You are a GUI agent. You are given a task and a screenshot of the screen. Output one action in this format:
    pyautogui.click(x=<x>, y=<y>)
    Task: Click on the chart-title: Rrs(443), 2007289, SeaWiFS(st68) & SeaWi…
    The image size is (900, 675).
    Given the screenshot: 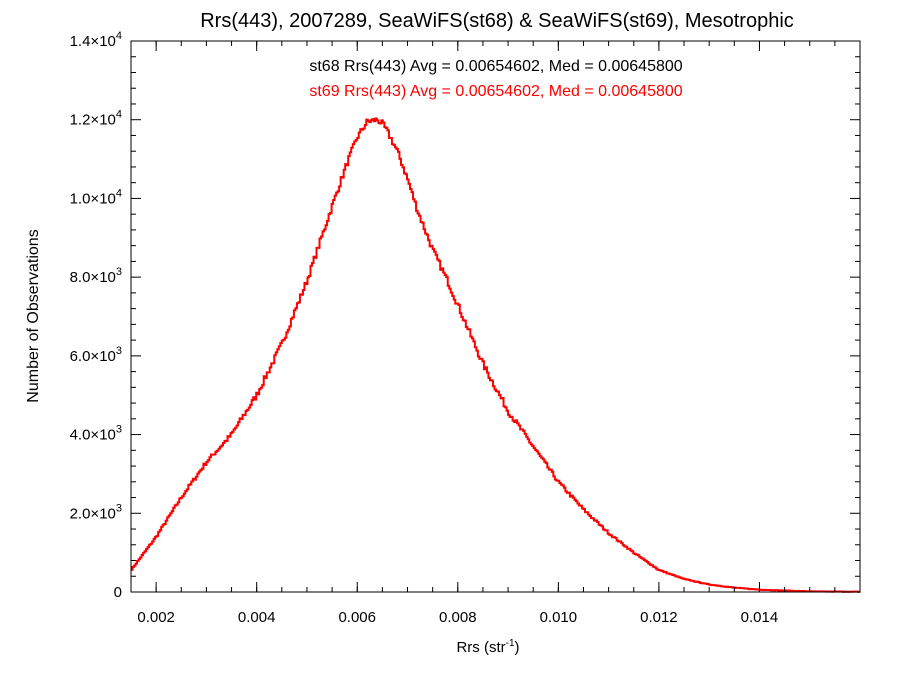 What is the action you would take?
    pyautogui.click(x=497, y=21)
    